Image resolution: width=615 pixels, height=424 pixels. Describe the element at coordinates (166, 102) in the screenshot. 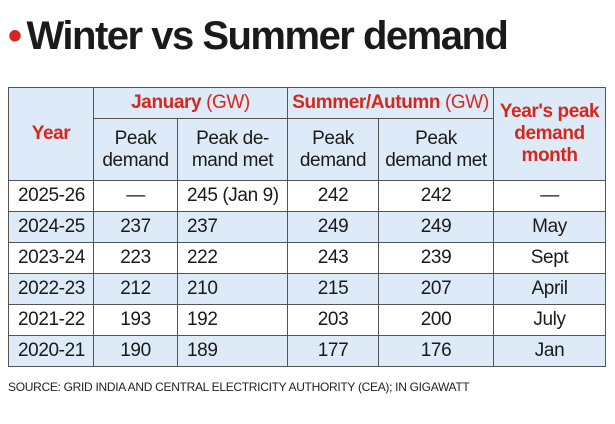

I see `january-name: January` at that location.